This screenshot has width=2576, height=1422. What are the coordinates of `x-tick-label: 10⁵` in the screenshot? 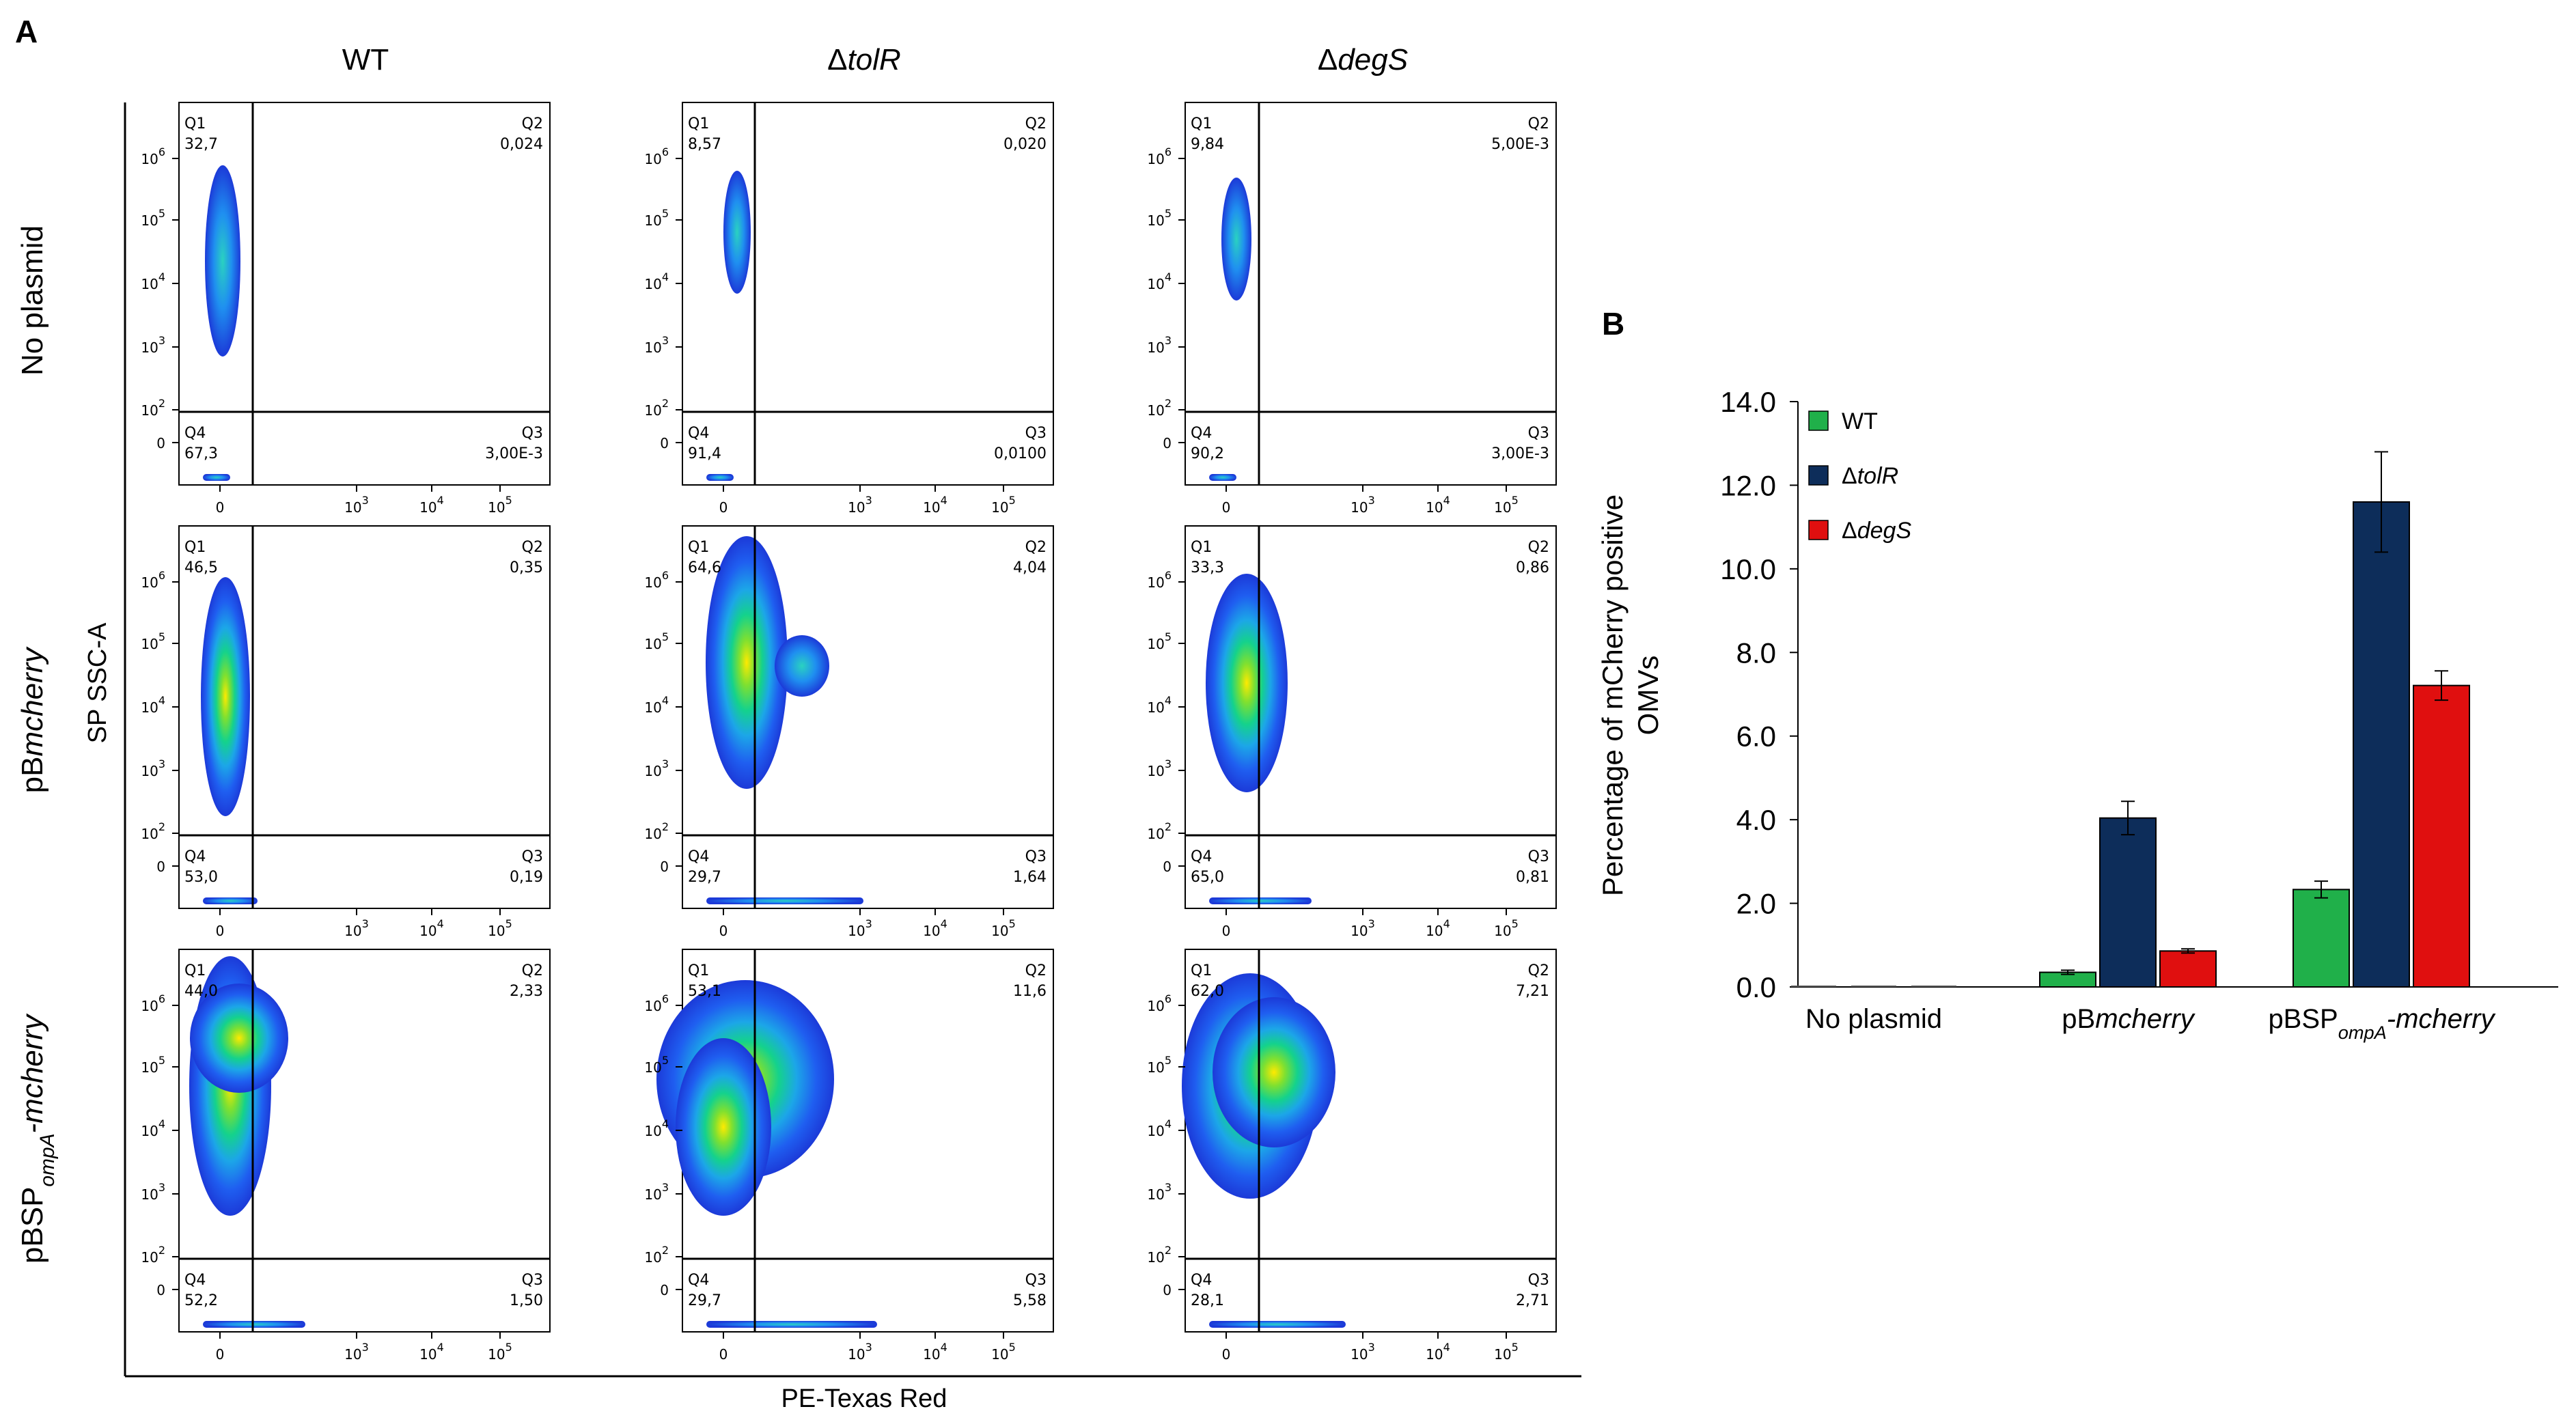 It's located at (500, 1352).